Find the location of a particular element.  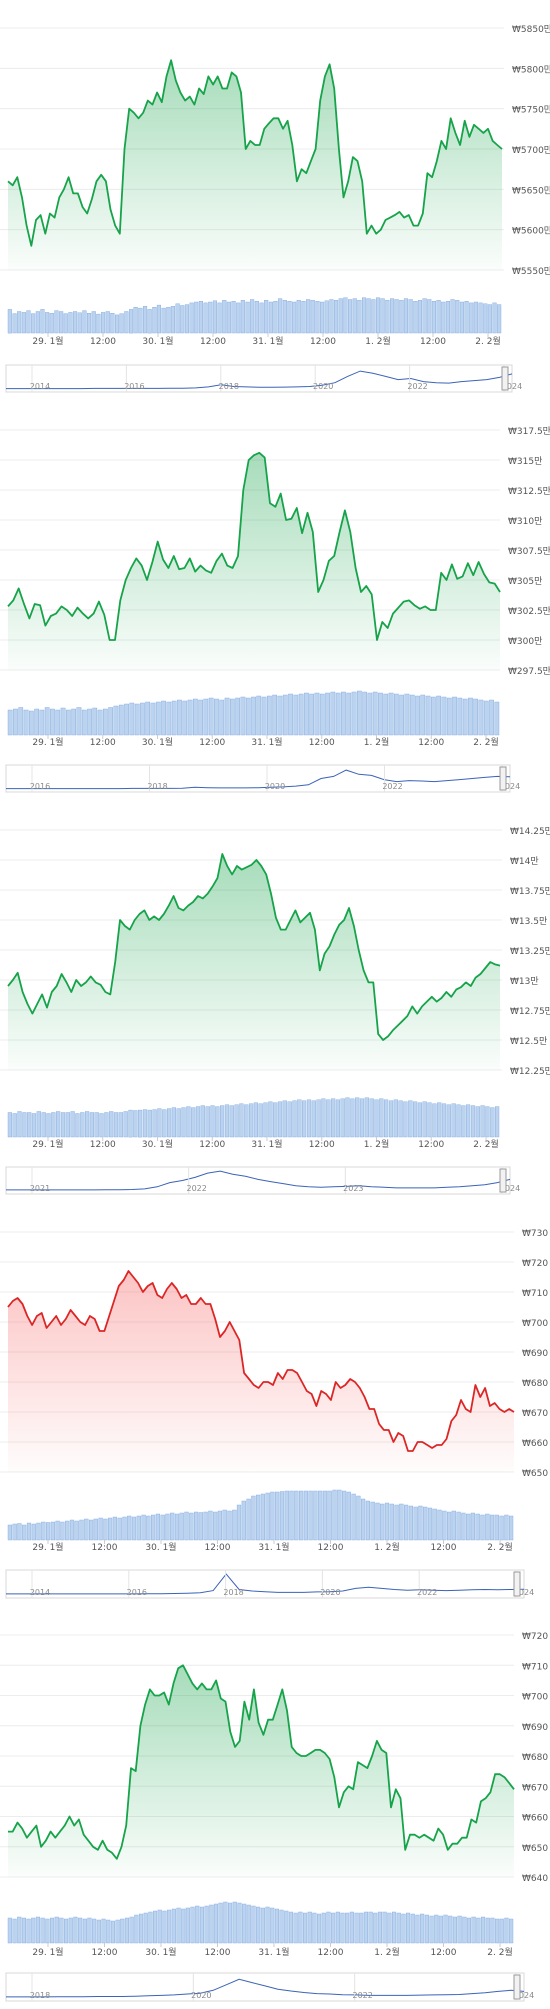

navigator-year-label: 2018 is located at coordinates (233, 1592).